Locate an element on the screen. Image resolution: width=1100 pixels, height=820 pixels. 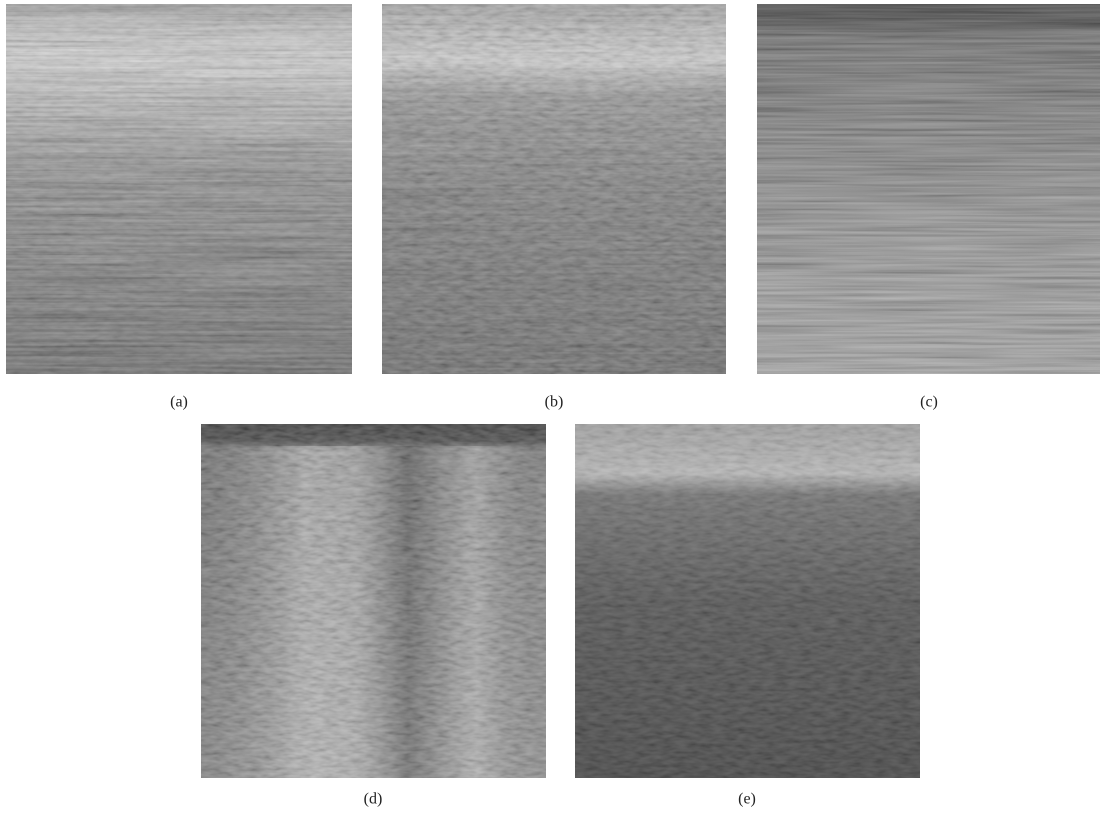
panel-d is located at coordinates (373, 601).